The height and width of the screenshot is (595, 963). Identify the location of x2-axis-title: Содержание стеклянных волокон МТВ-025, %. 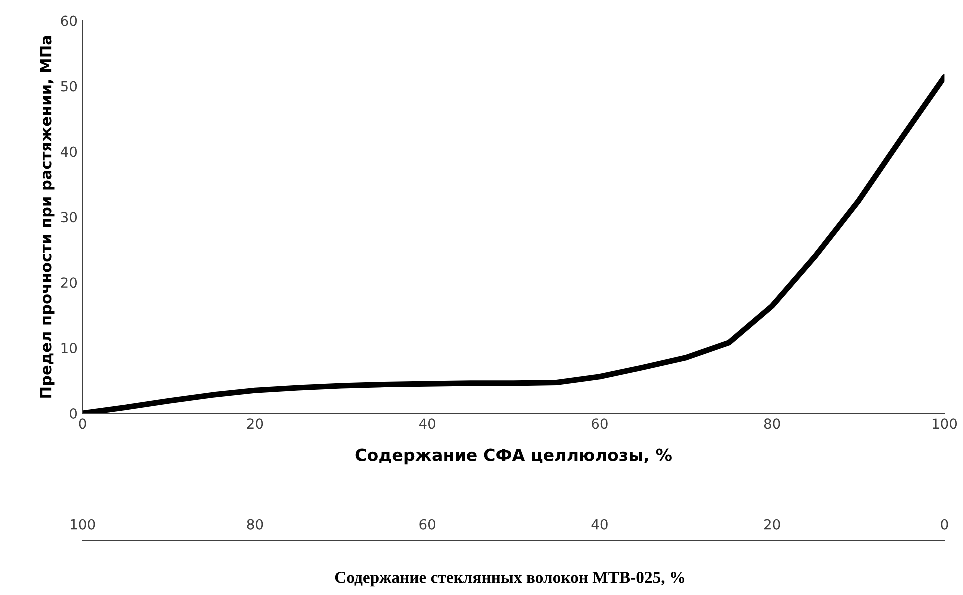
(510, 579).